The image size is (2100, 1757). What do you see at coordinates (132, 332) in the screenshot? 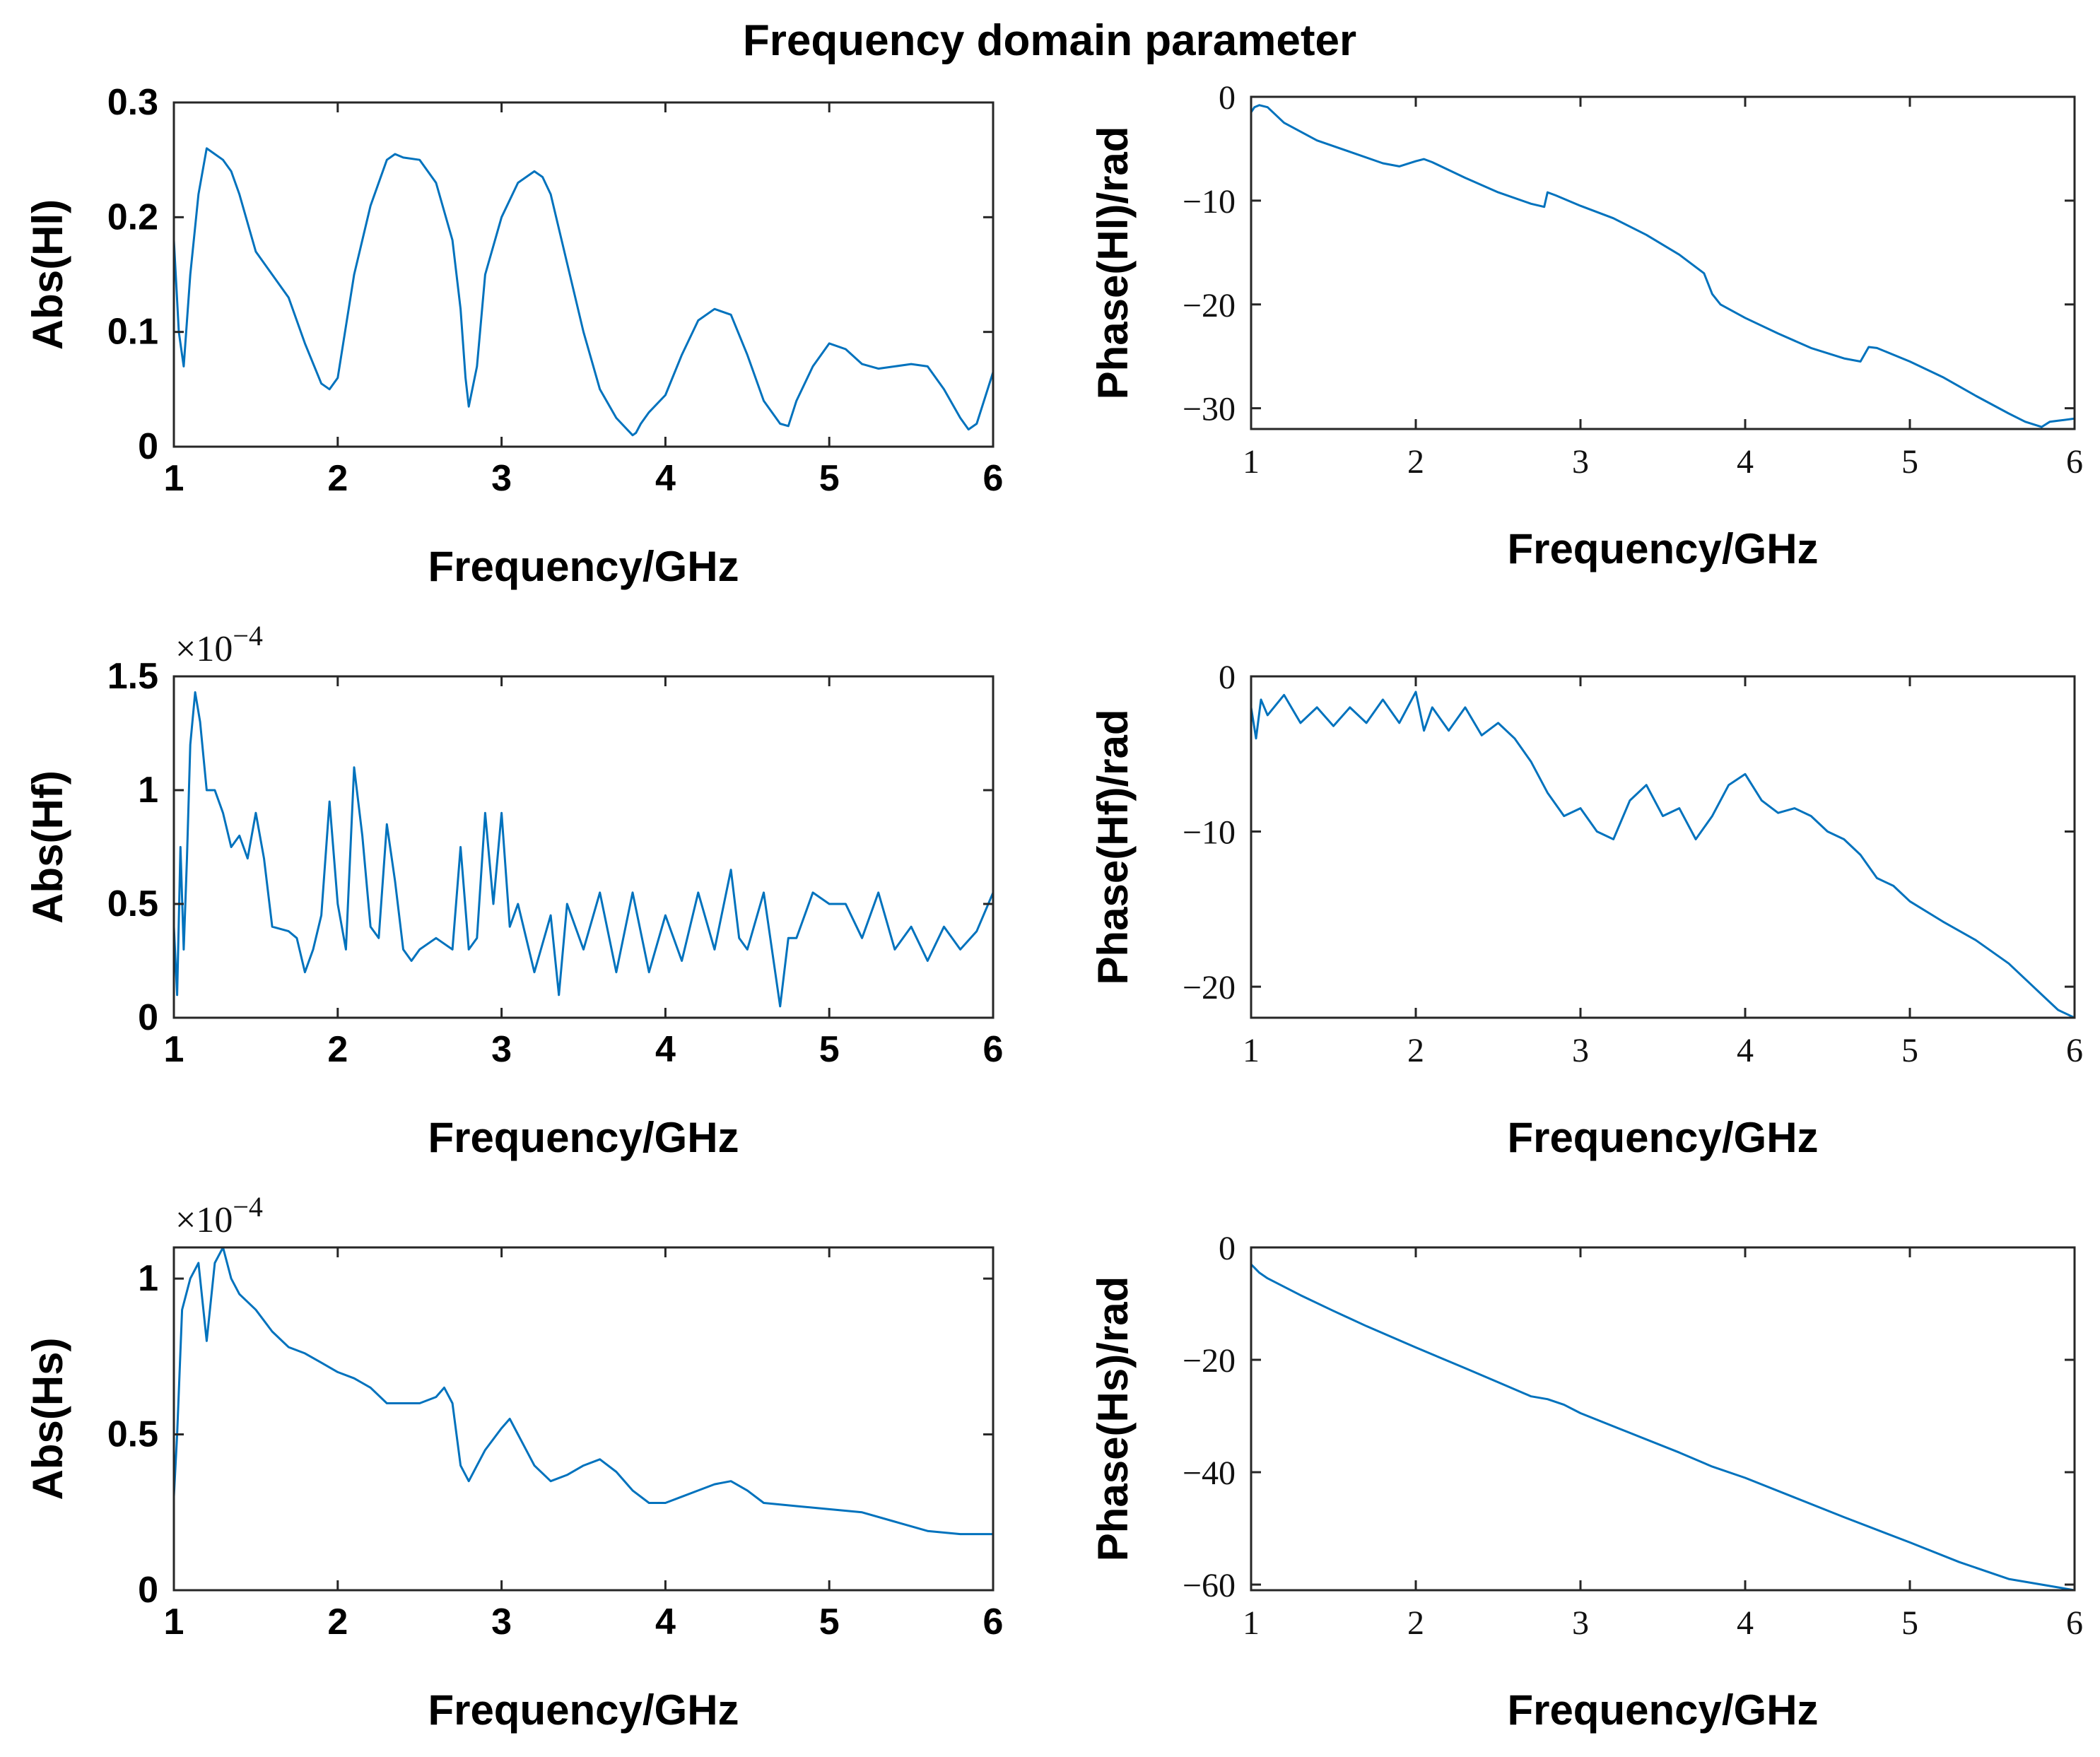
I see `y-tick-label: 0.1` at bounding box center [132, 332].